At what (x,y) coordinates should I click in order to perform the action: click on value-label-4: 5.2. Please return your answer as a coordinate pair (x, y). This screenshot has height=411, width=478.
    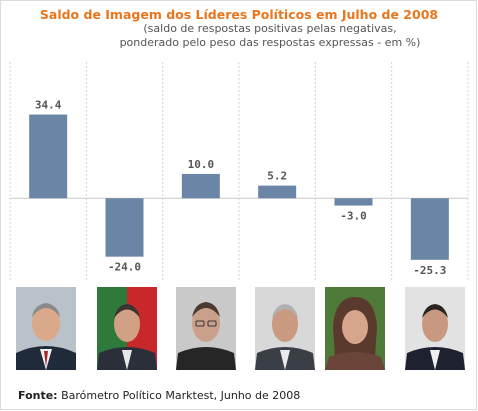
    Looking at the image, I should click on (277, 176).